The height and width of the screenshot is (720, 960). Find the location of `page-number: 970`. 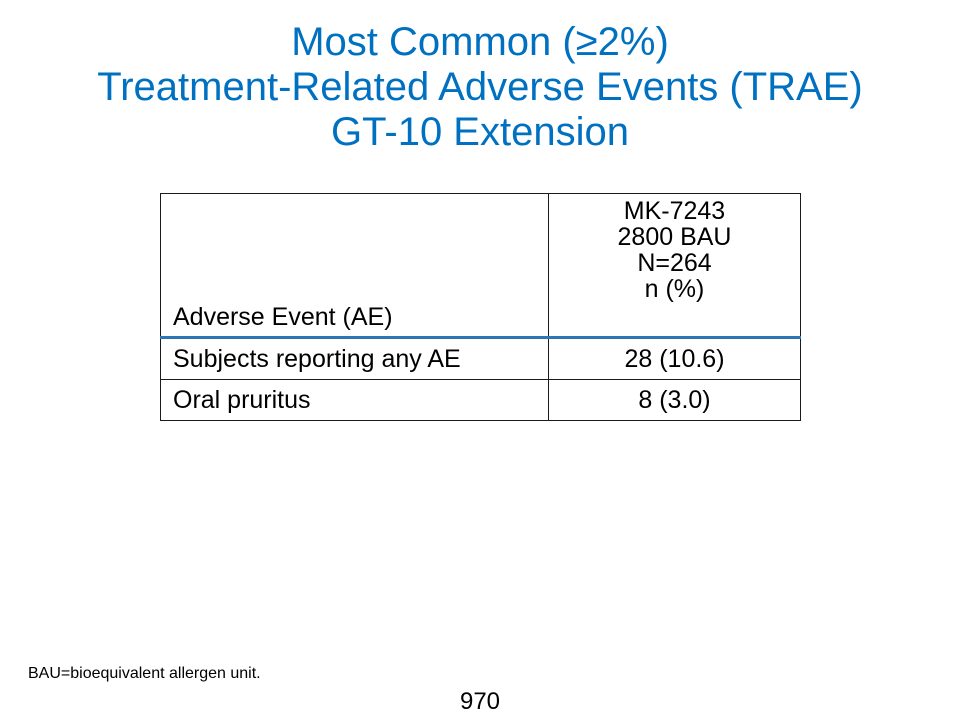

page-number: 970 is located at coordinates (480, 701).